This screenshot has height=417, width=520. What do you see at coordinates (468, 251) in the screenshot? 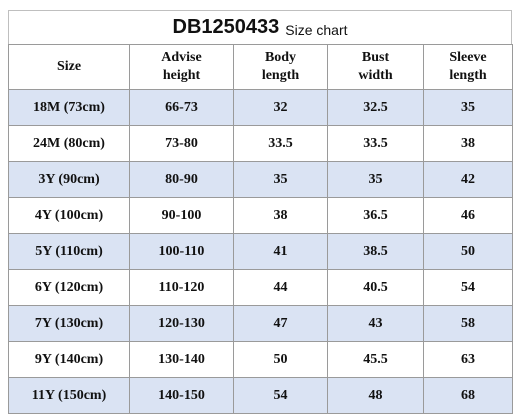
I see `cell-sleeve-length: 50` at bounding box center [468, 251].